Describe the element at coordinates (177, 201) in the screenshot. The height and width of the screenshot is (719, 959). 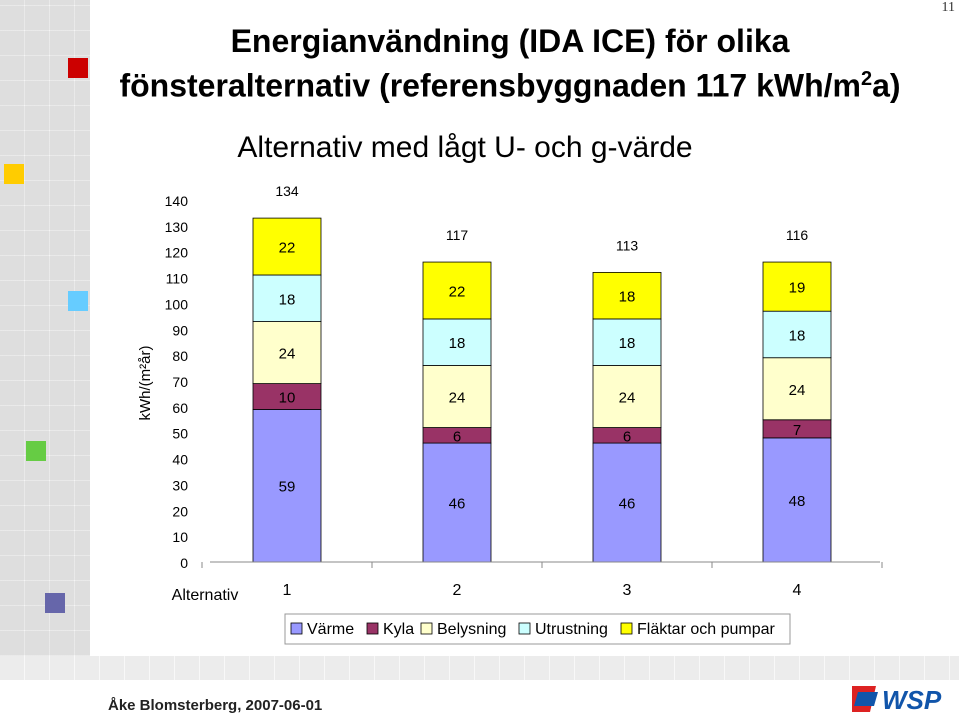
I see `y-tick-label: 140` at that location.